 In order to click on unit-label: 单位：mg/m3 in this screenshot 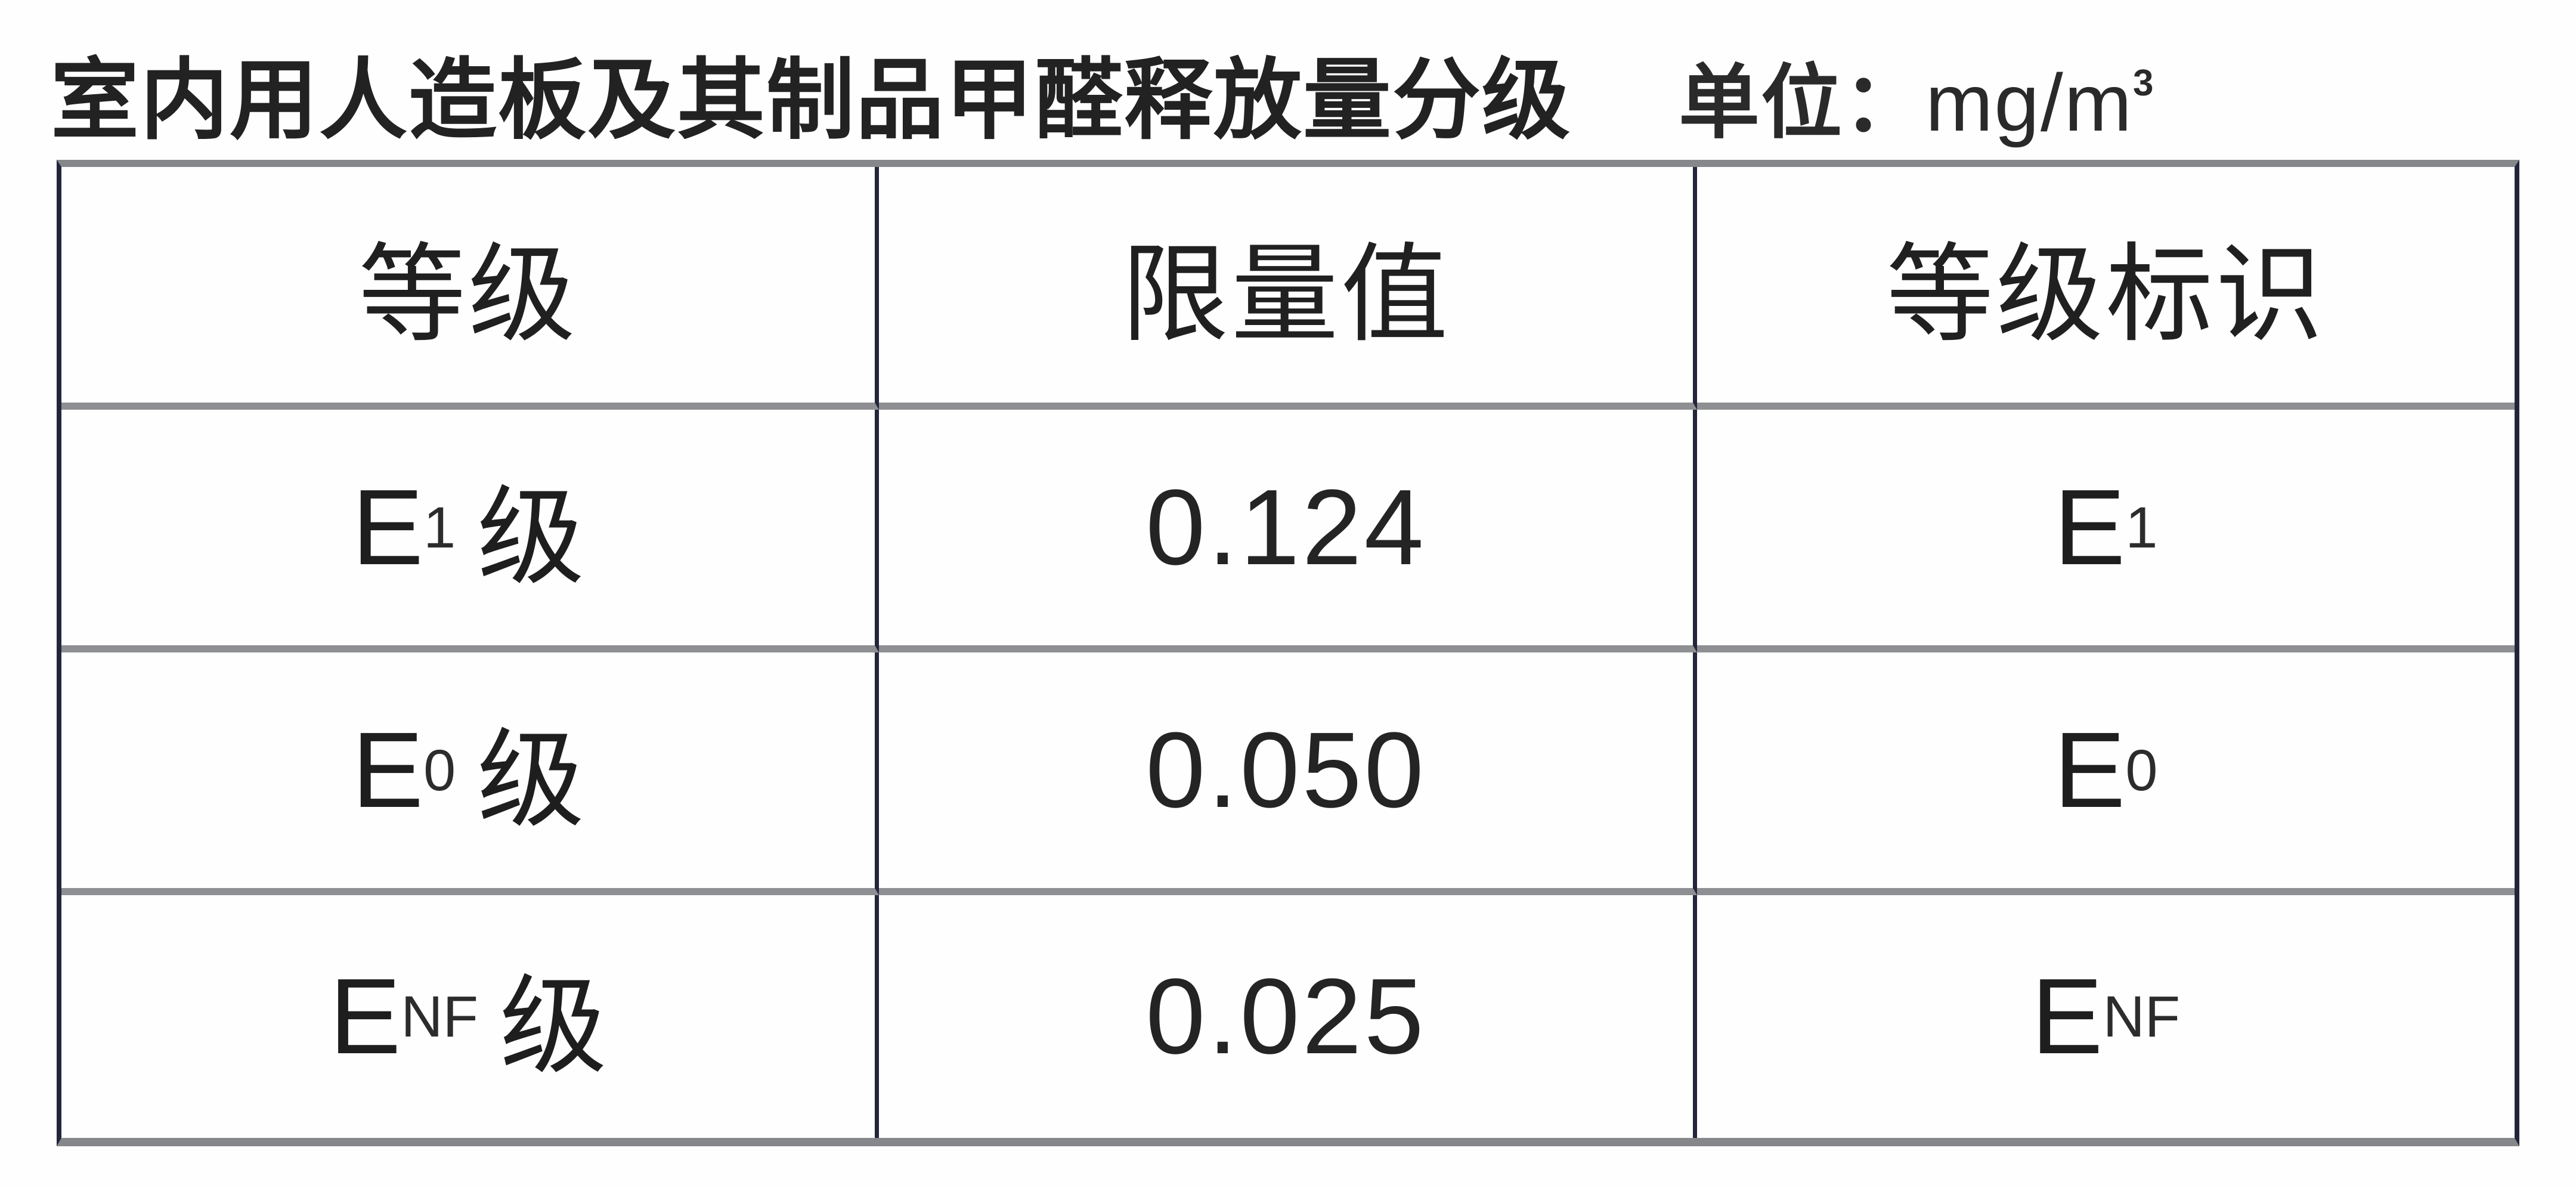, I will do `click(1917, 95)`.